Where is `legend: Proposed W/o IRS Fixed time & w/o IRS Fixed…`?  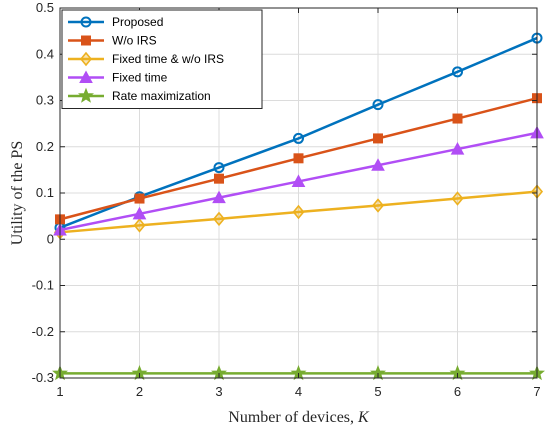
legend: Proposed W/o IRS Fixed time & w/o IRS Fixed… is located at coordinates (162, 59).